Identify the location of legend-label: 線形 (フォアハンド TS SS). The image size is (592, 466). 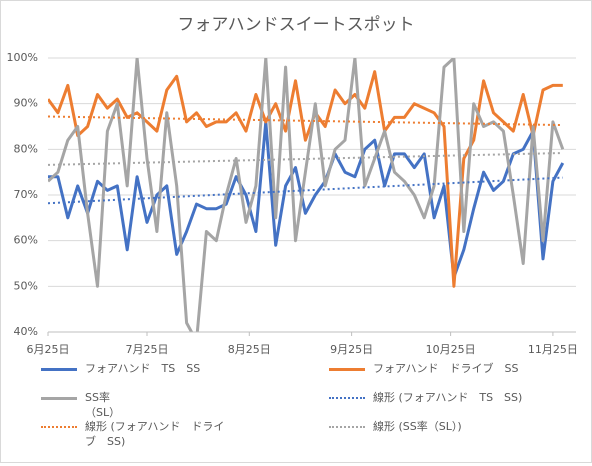
(448, 397).